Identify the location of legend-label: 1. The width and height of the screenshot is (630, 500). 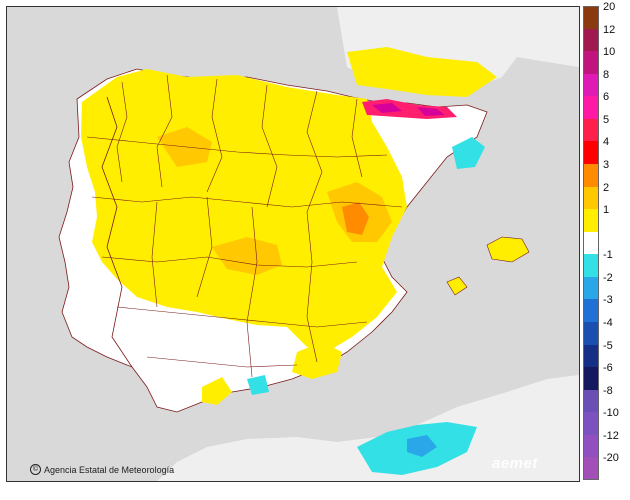
(606, 210).